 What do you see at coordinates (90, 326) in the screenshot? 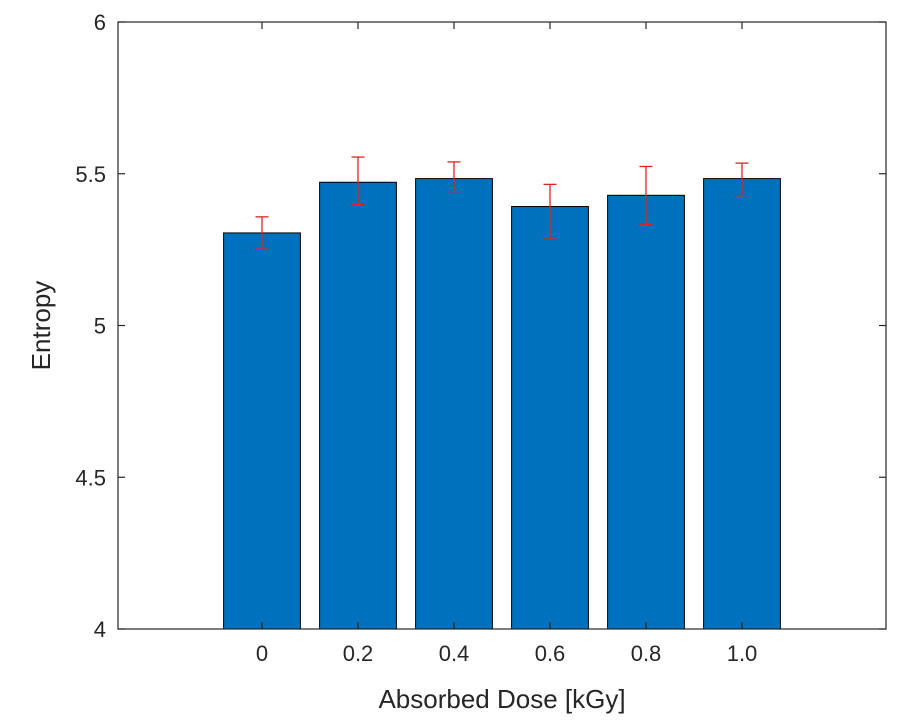
I see `y-tick-labels: 4 4.5 5 5.5 6` at bounding box center [90, 326].